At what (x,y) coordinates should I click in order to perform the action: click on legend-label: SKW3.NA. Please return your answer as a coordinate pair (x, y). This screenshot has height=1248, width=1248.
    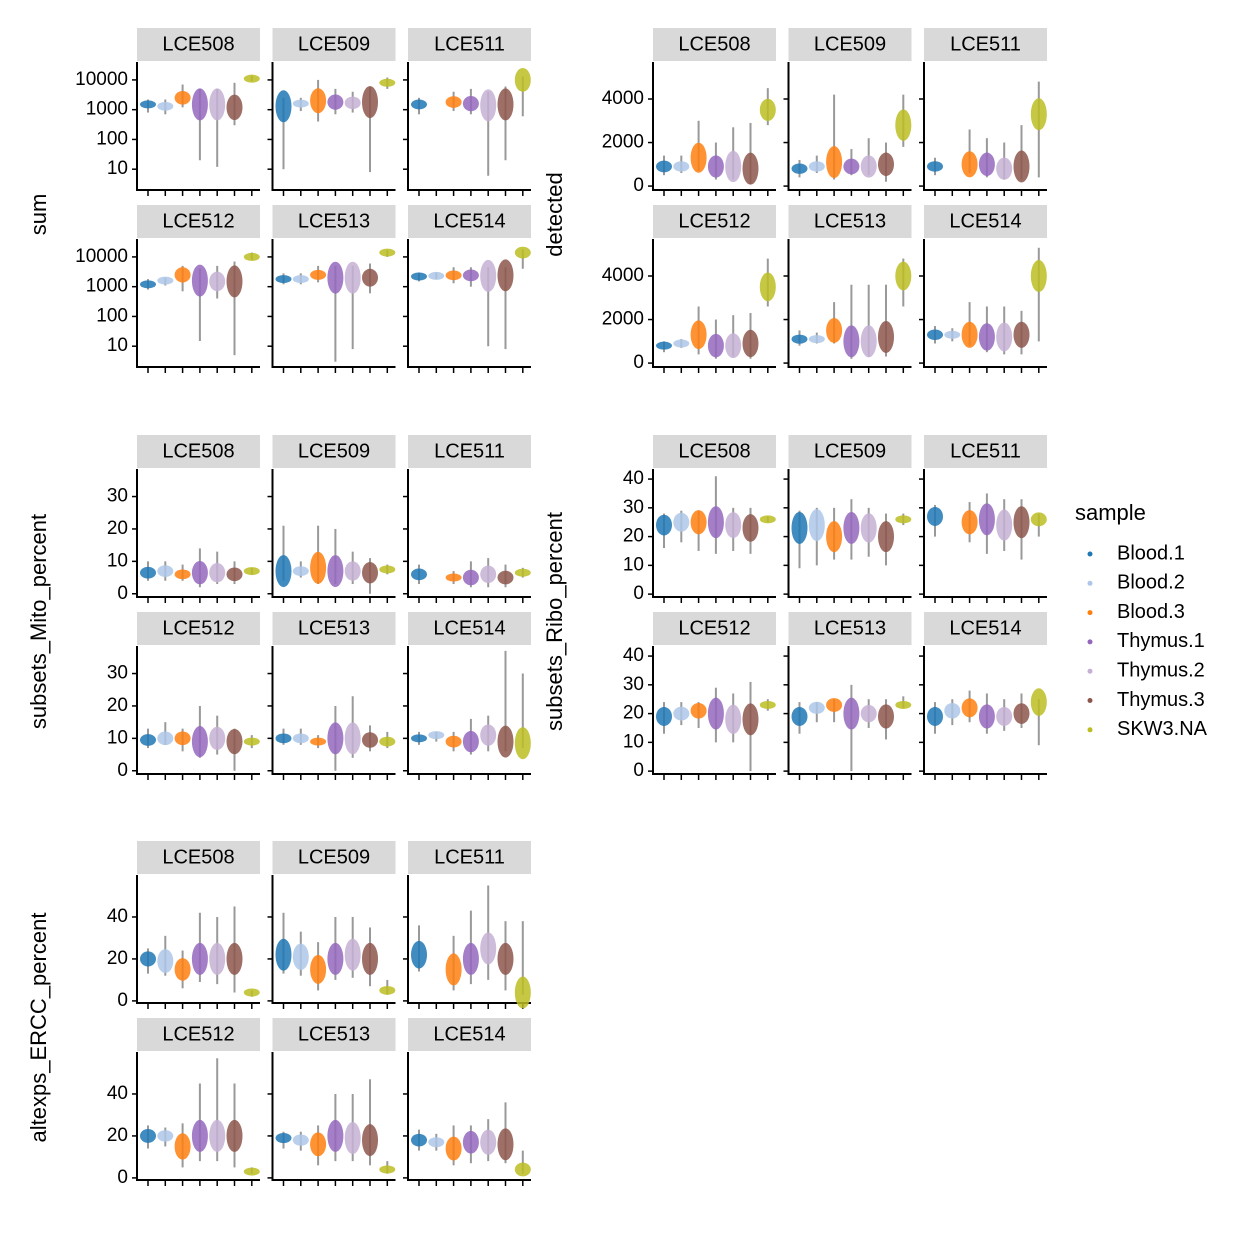
    Looking at the image, I should click on (1162, 729).